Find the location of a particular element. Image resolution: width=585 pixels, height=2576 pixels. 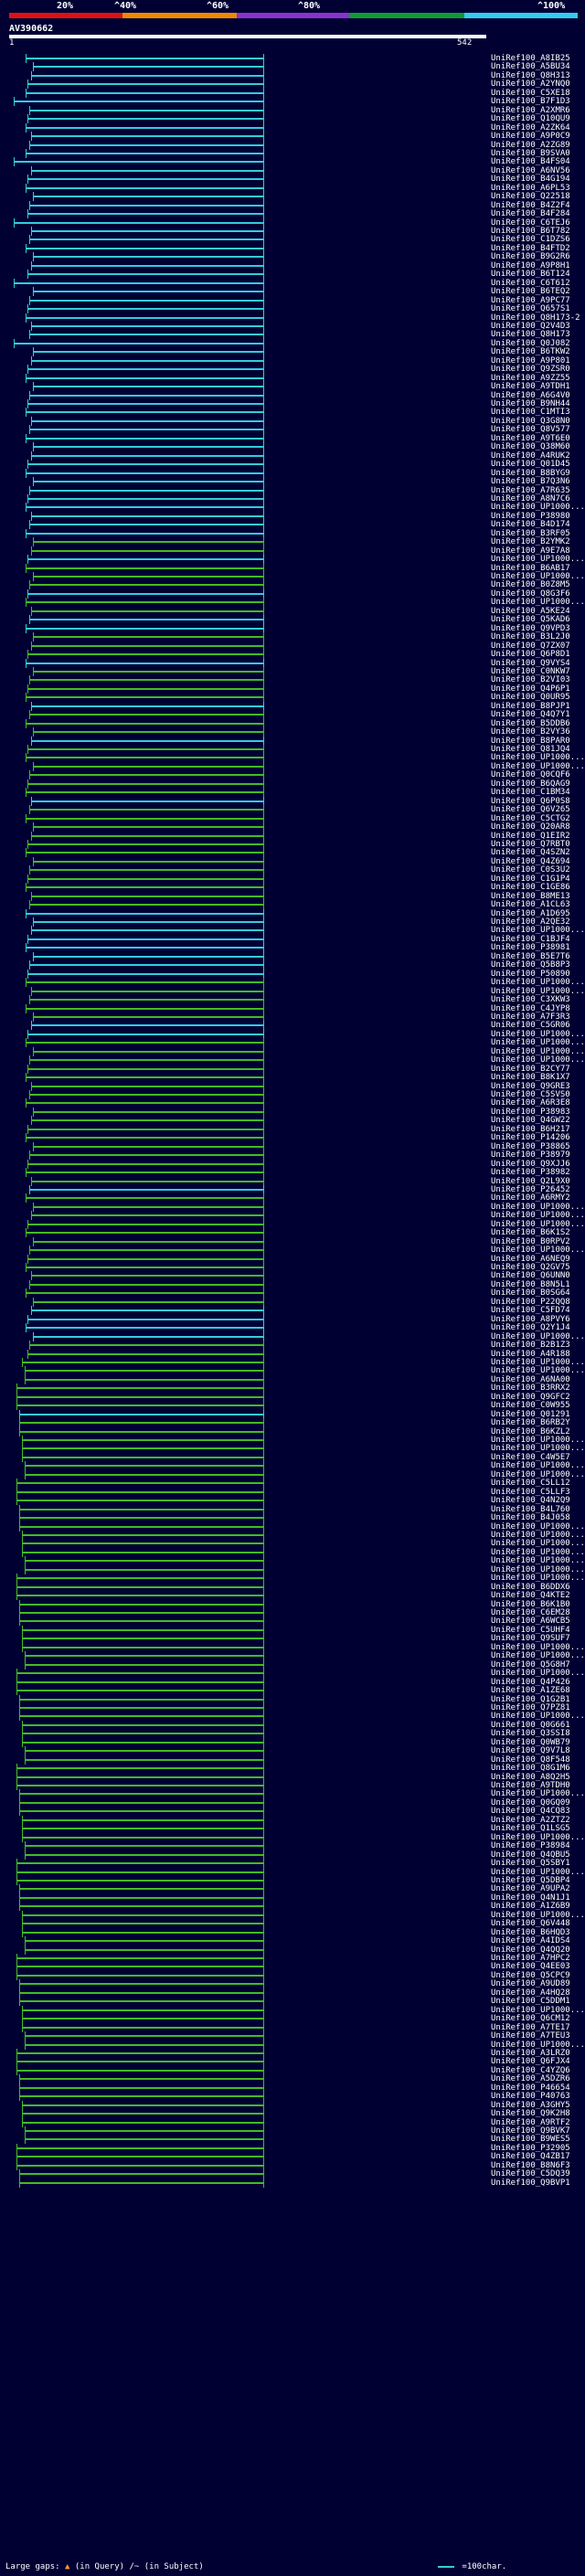

hit-label: UniRef100_B8N6F3 is located at coordinates (531, 2165).